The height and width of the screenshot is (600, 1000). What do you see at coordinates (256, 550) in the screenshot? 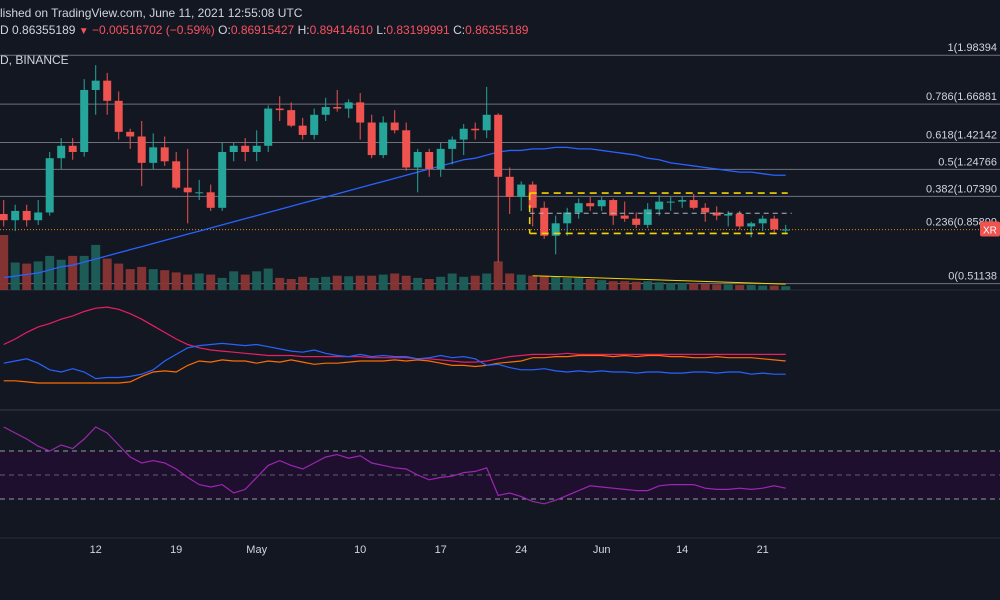
I see `x-axis-tick-label: May` at bounding box center [256, 550].